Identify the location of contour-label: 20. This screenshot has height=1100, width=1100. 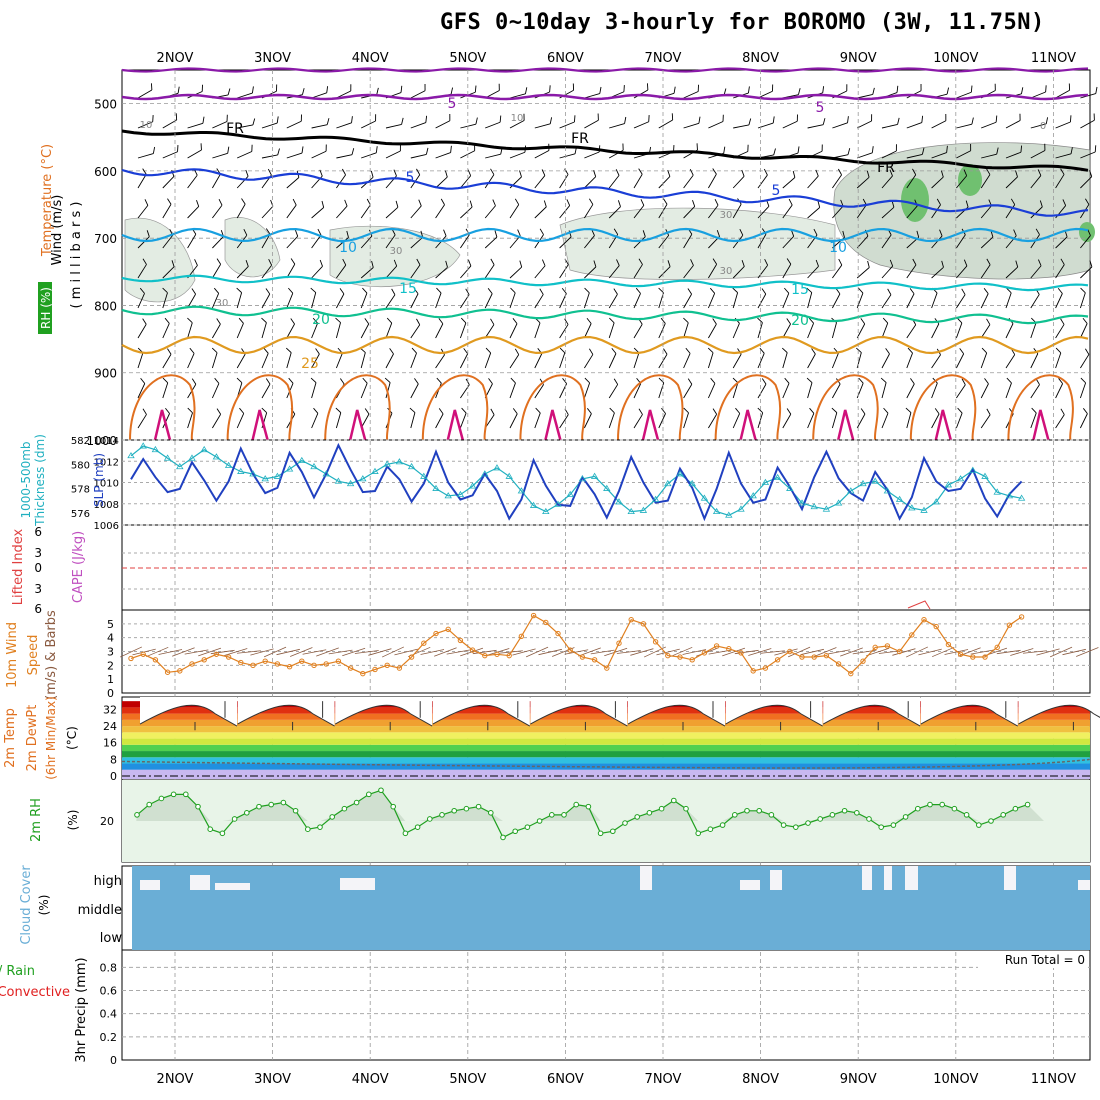
(321, 320).